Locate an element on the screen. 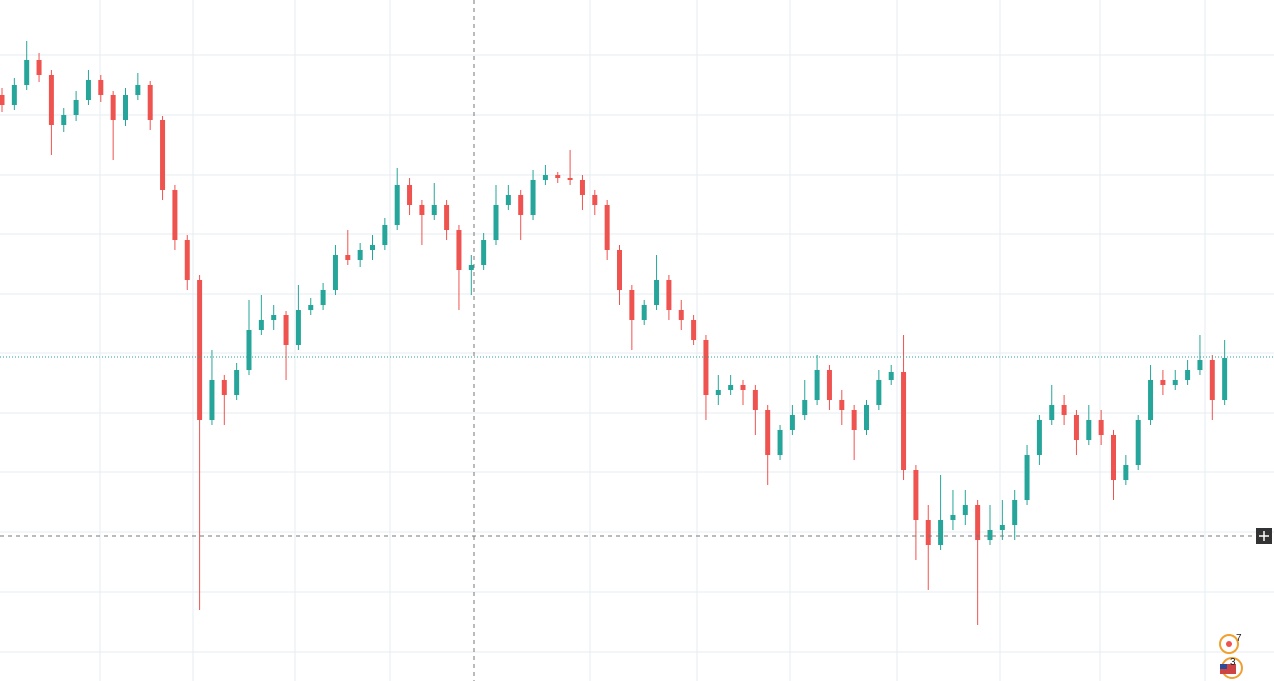  alert-count: 7 is located at coordinates (1239, 638).